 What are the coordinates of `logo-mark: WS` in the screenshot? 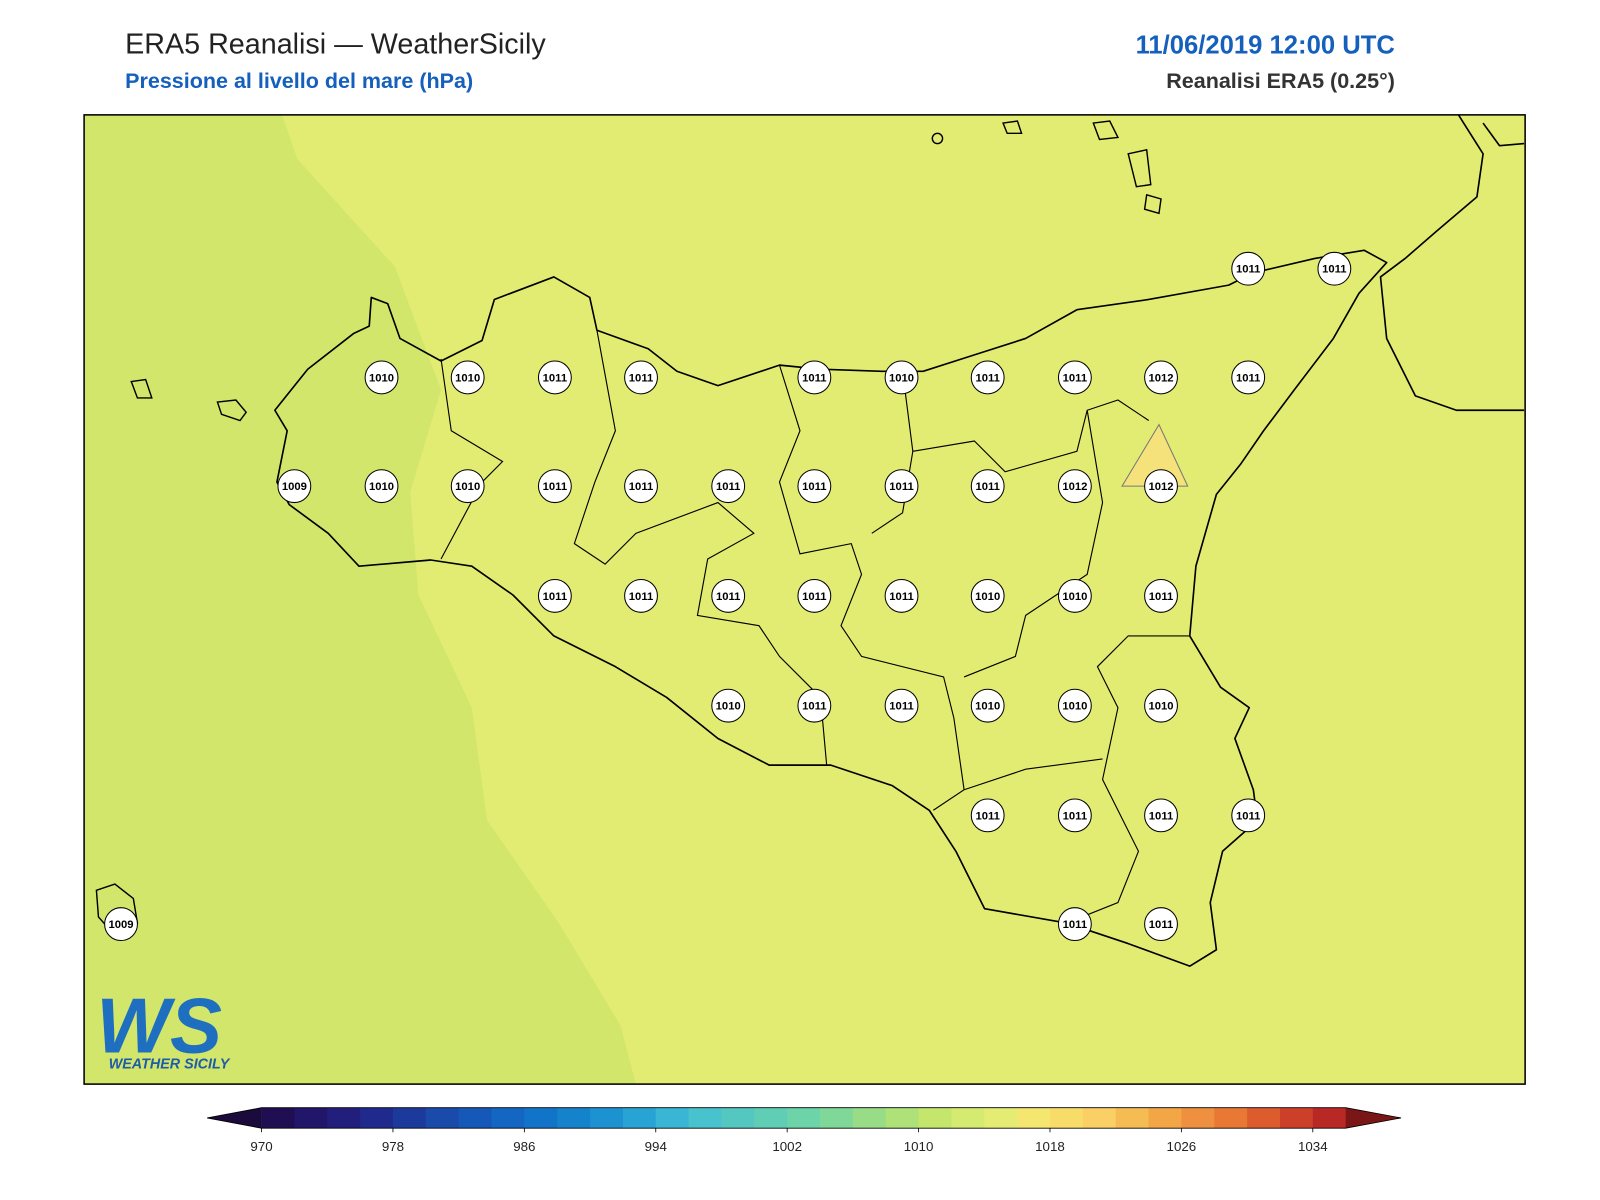 It's located at (159, 1025).